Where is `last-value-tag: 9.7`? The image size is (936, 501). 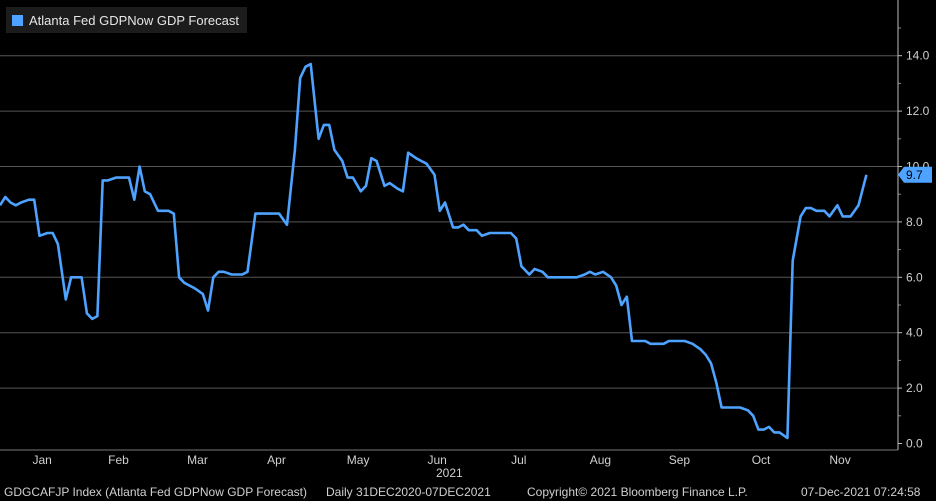
last-value-tag: 9.7 is located at coordinates (915, 174).